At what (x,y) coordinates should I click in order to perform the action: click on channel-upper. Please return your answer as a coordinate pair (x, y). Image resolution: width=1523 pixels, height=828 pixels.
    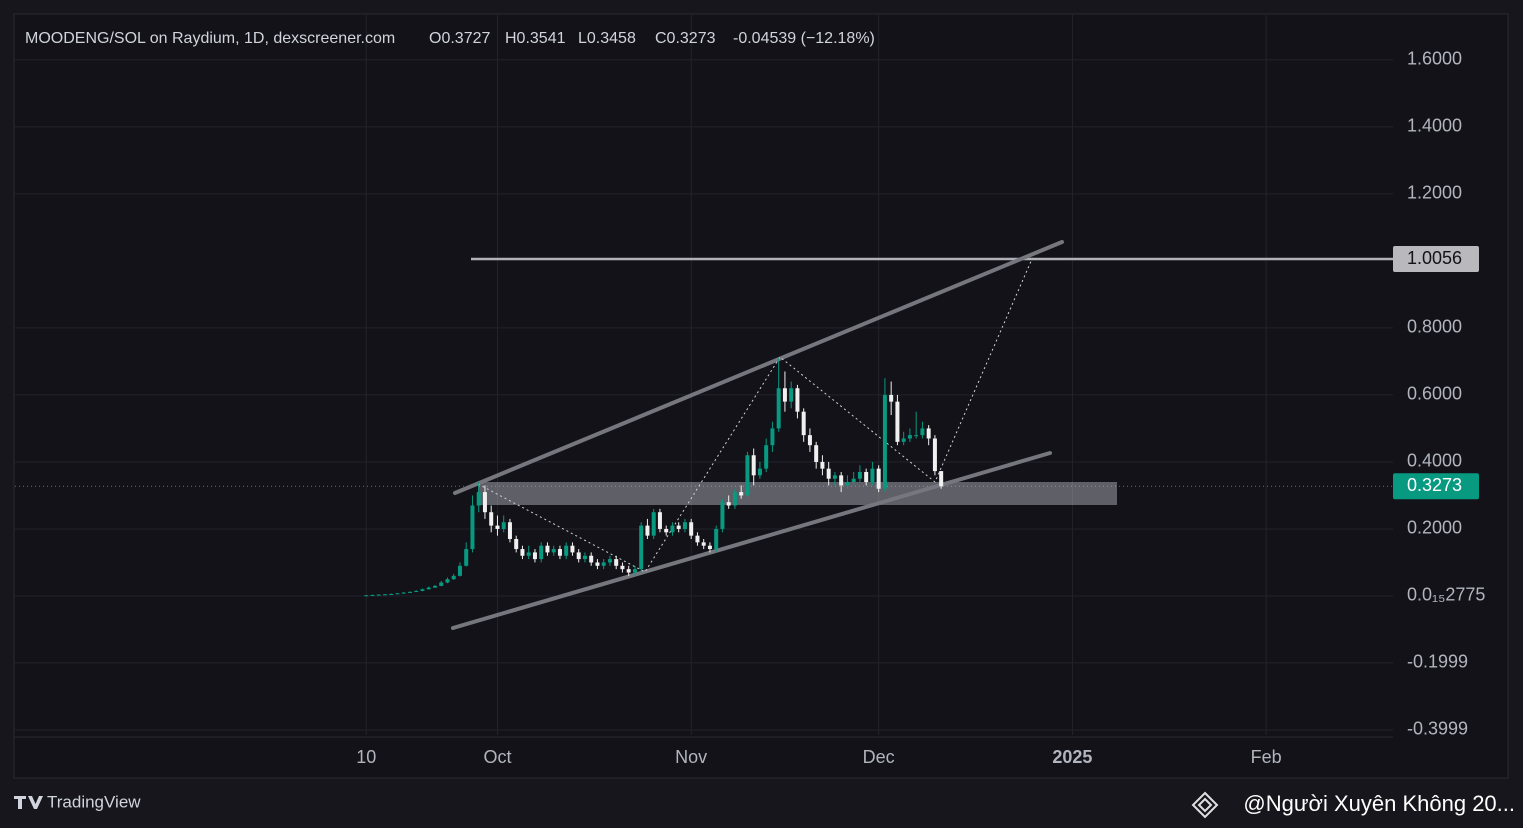
    Looking at the image, I should click on (758, 367).